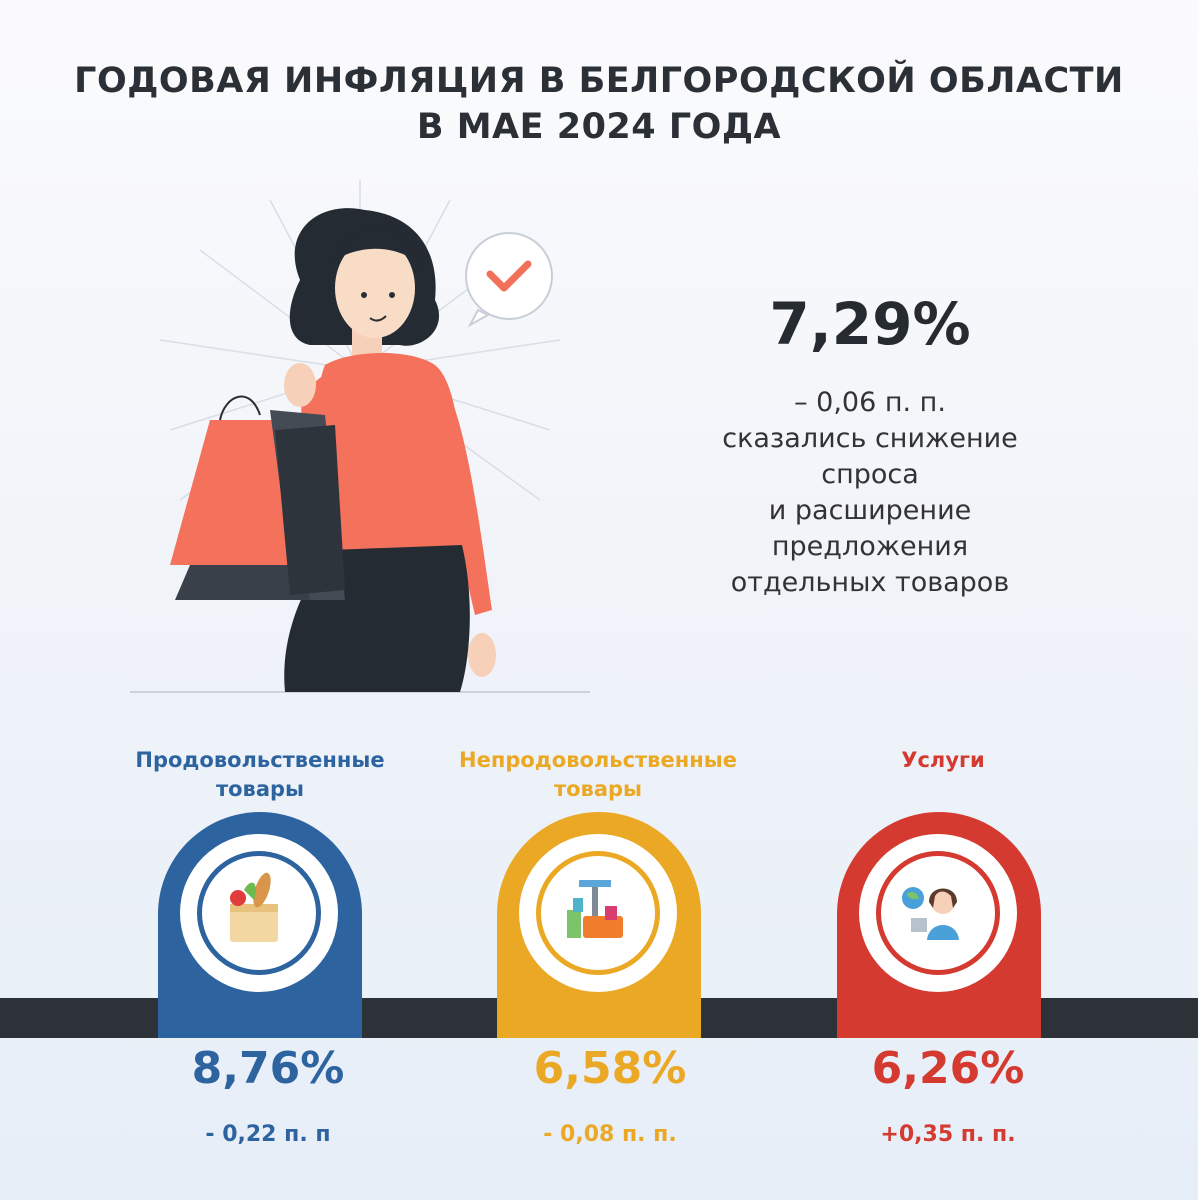 Image resolution: width=1198 pixels, height=1200 pixels. I want to click on category-change-food: - 0,22 п. п, so click(268, 1134).